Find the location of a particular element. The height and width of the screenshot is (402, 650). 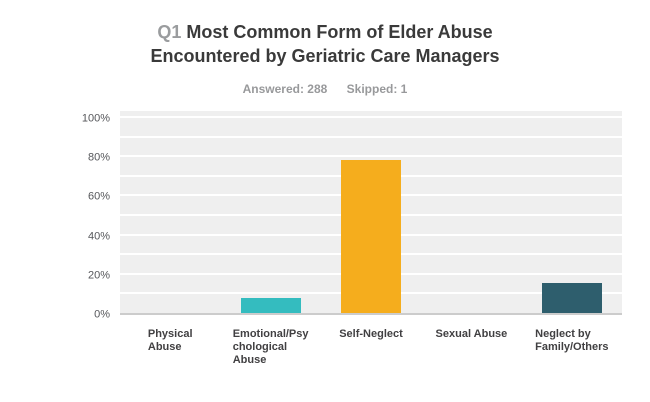

y-tick-label: 0% is located at coordinates (102, 314).